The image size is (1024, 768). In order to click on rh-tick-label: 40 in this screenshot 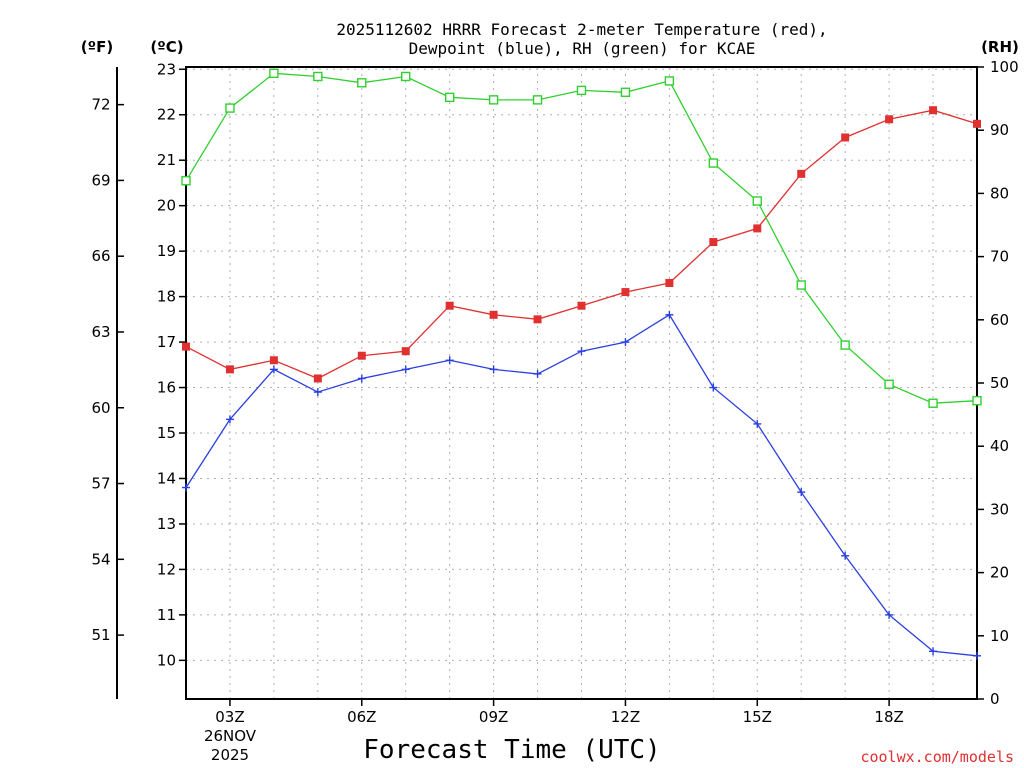, I will do `click(999, 446)`.